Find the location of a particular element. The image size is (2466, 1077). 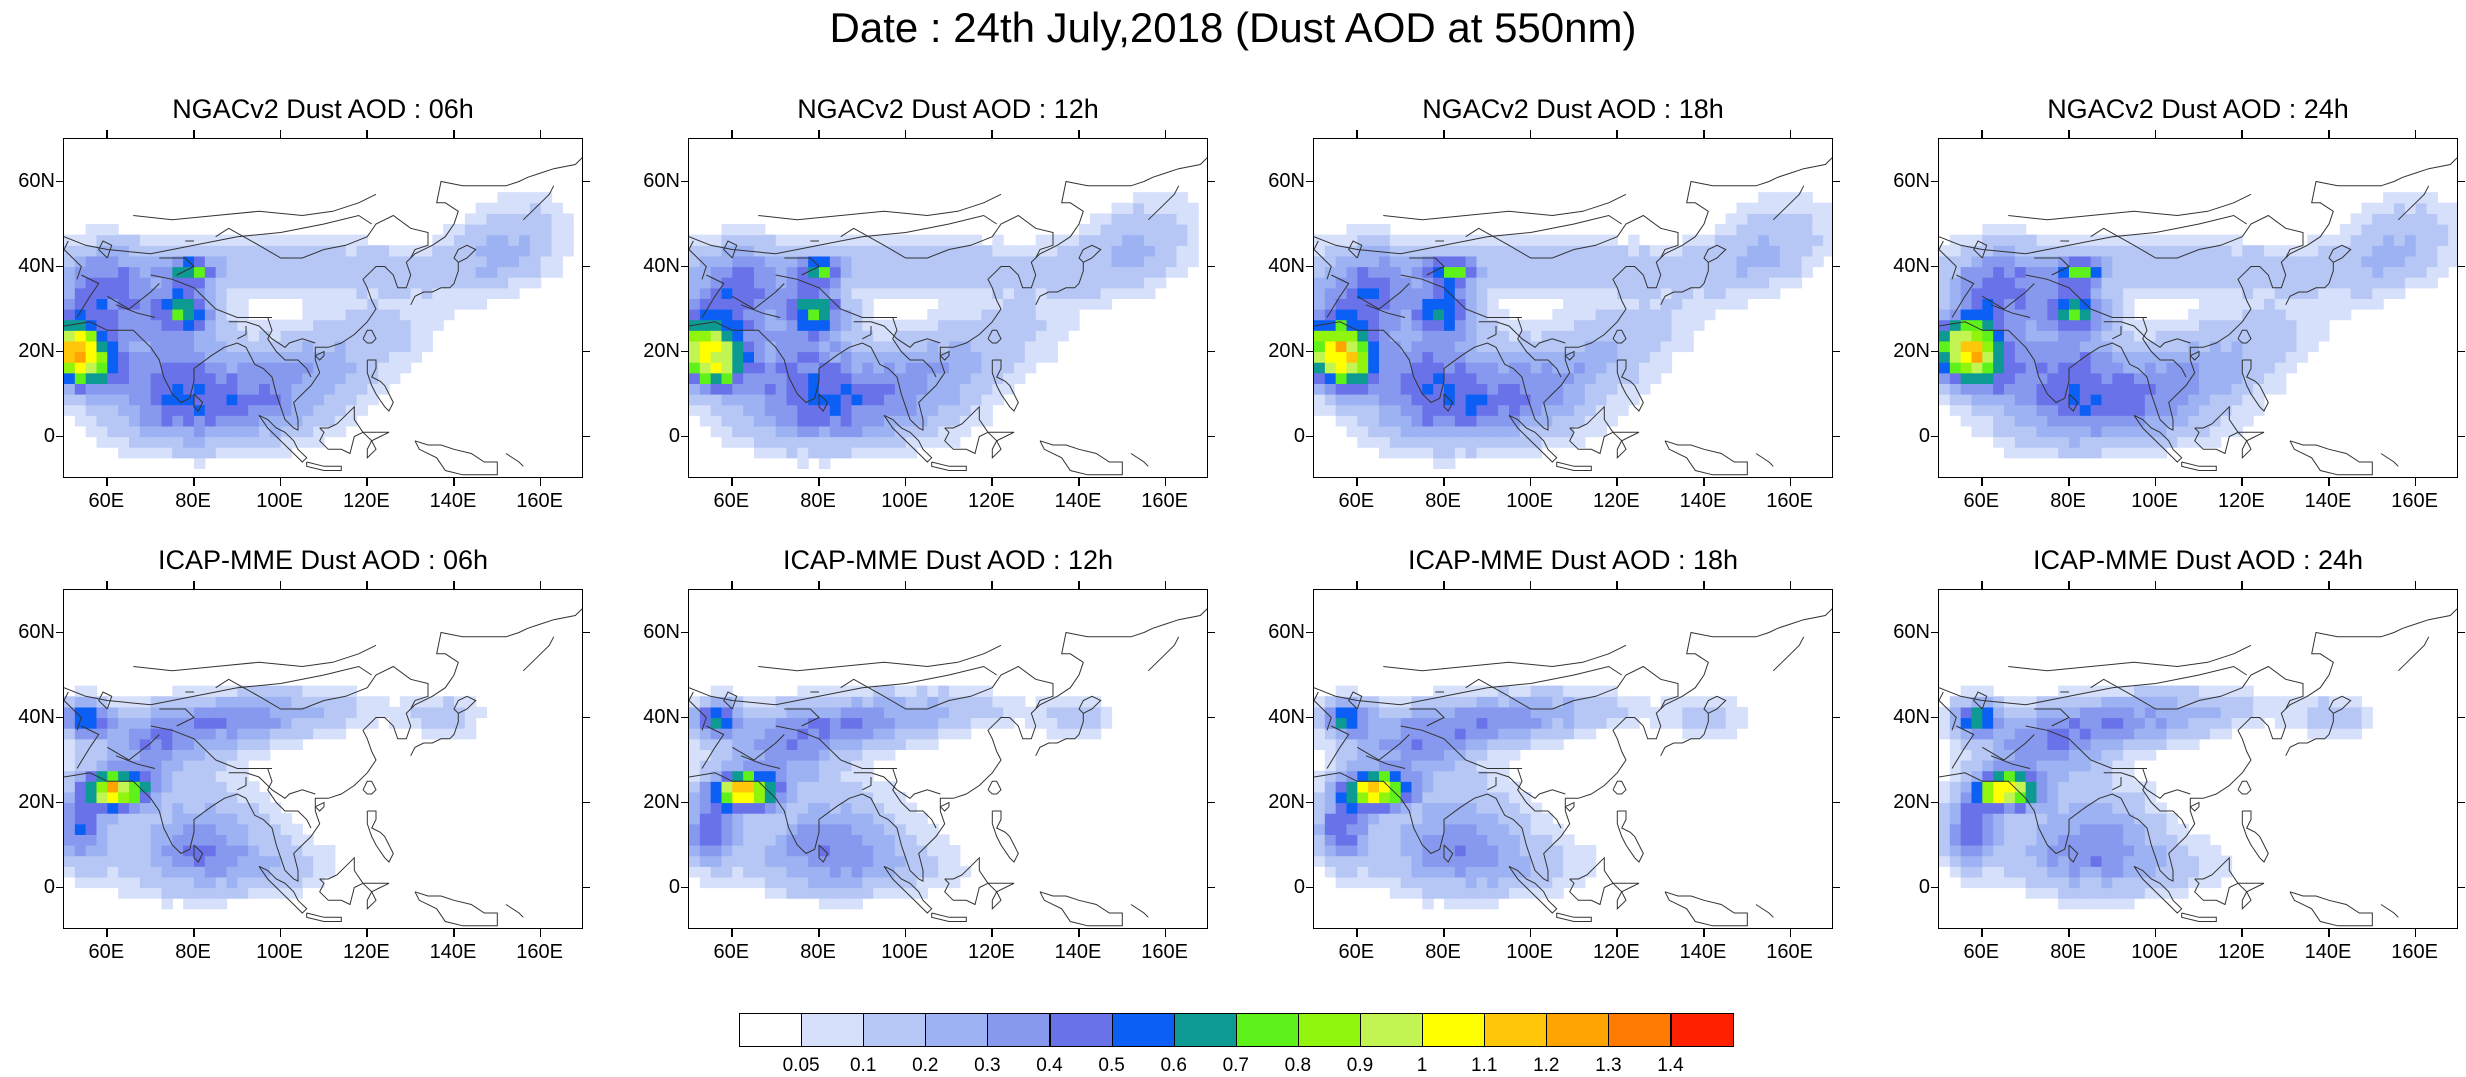

panel-title: ICAP-MME Dust AOD : 24h is located at coordinates (2182, 560).